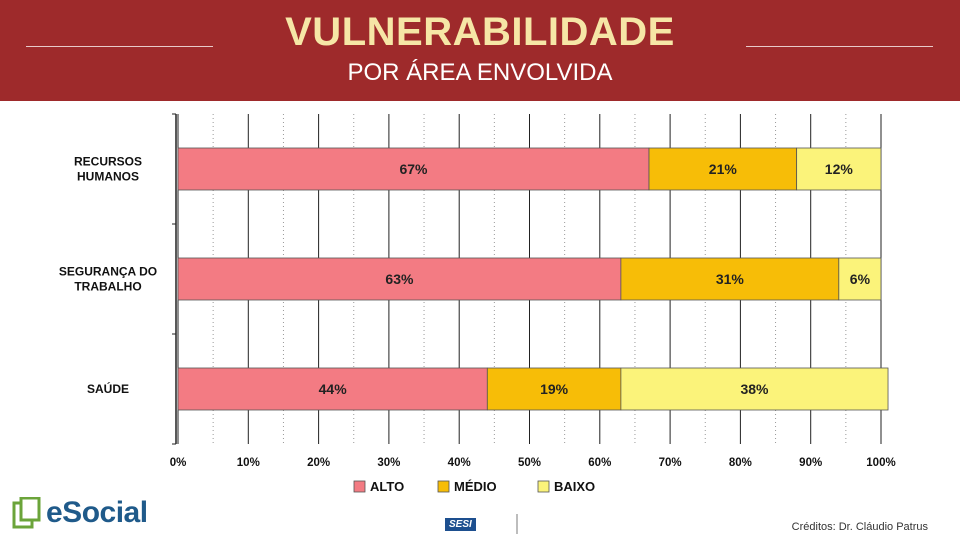  I want to click on data-label: 44%, so click(333, 389).